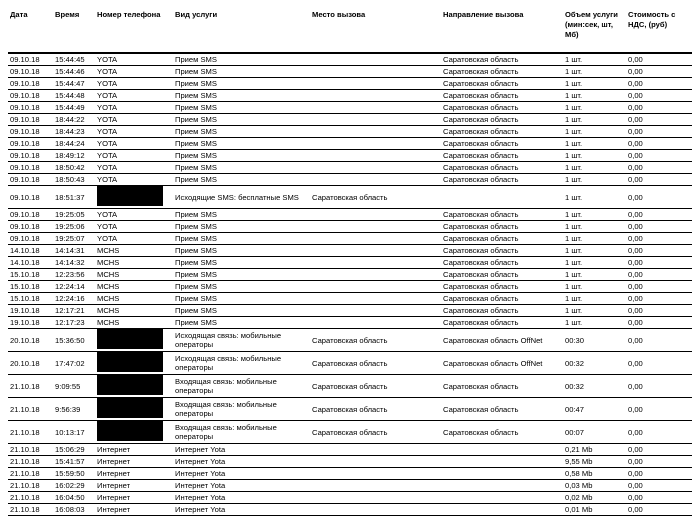  I want to click on header-volume: Объем услуги (мин:сек, шт, Мб), so click(594, 32).